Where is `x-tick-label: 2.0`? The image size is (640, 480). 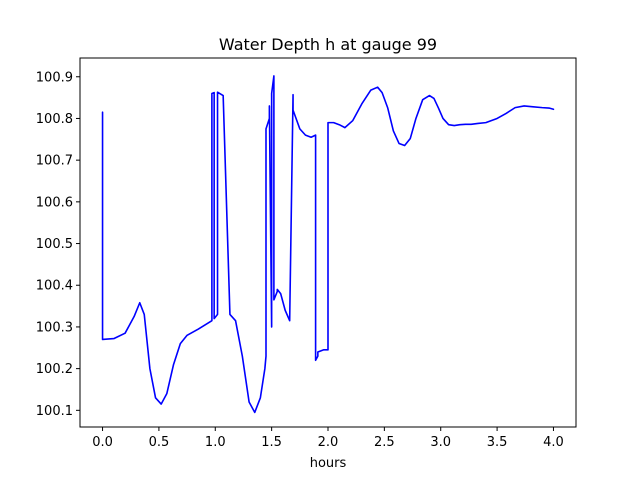
x-tick-label: 2.0 is located at coordinates (328, 442).